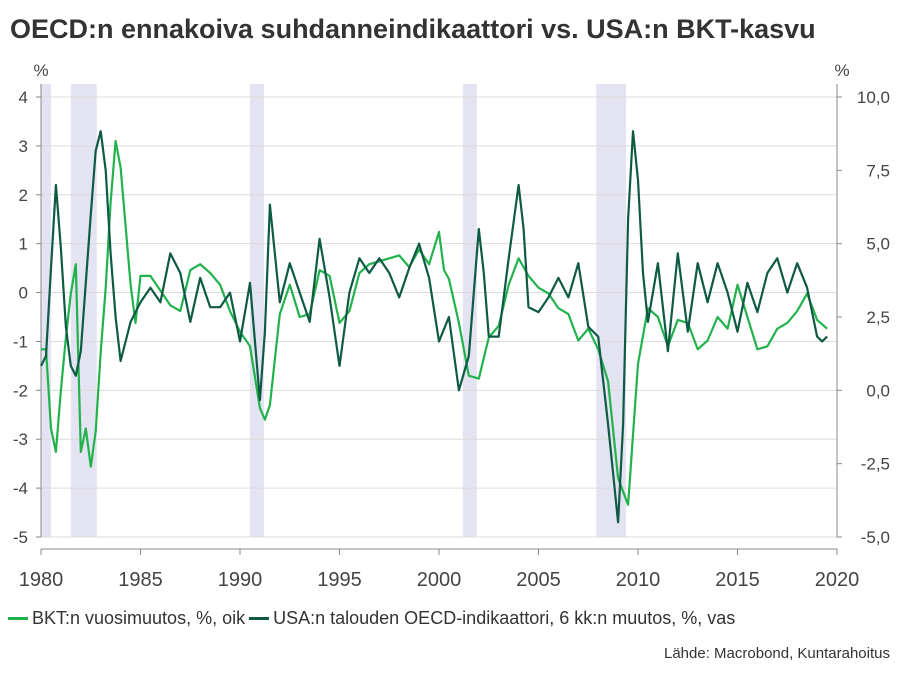 The image size is (902, 677). What do you see at coordinates (139, 618) in the screenshot?
I see `legend-label-gdp: BKT:n vuosimuutos, %, oik` at bounding box center [139, 618].